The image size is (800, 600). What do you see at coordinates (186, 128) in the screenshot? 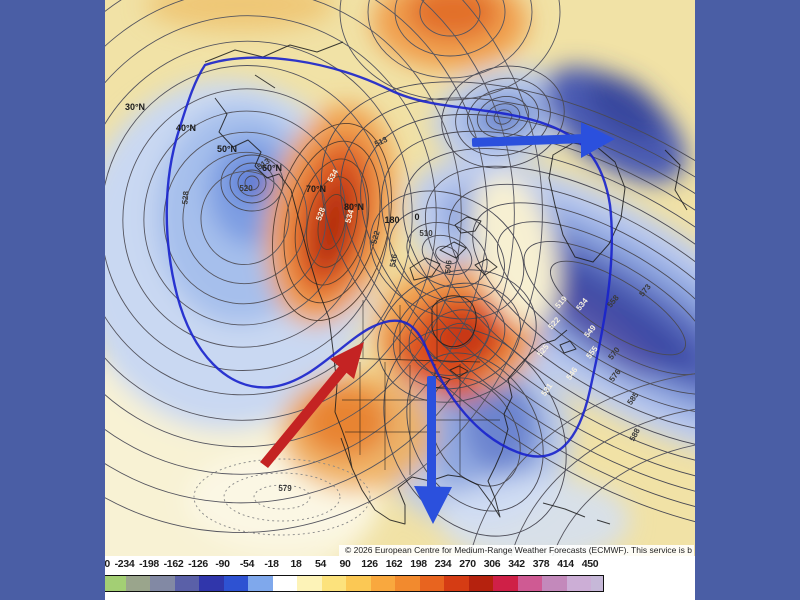
I see `map-label: 40°N` at bounding box center [186, 128].